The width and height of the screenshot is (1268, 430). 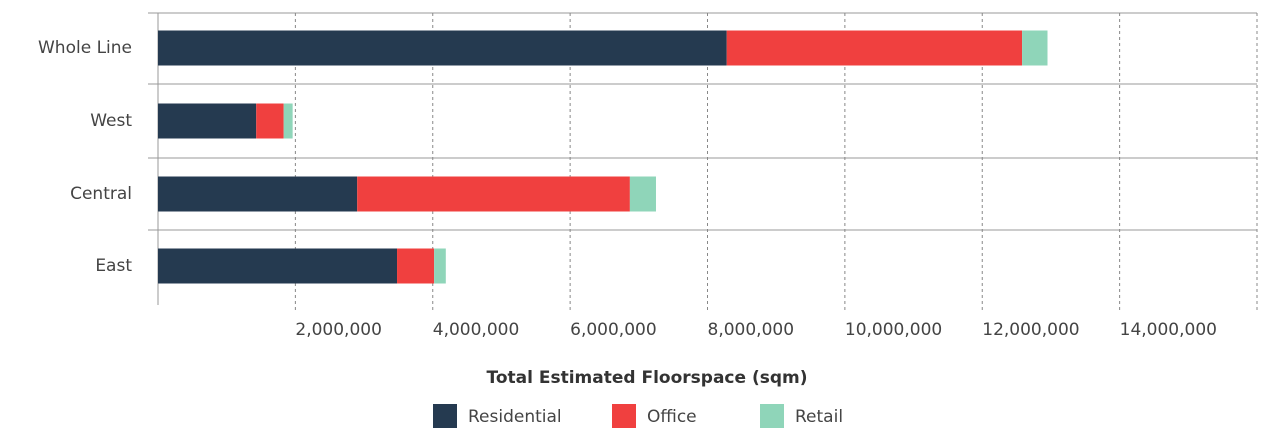 What do you see at coordinates (111, 121) in the screenshot?
I see `y-tick-label: West` at bounding box center [111, 121].